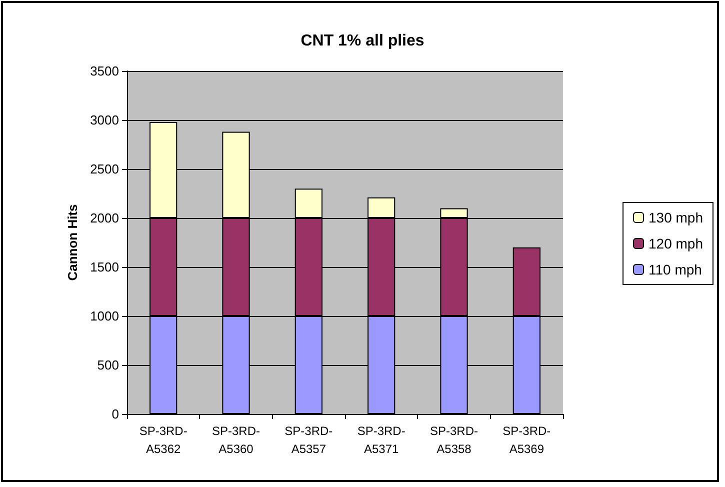 The height and width of the screenshot is (487, 725). I want to click on legend-label: 130 mph, so click(675, 218).